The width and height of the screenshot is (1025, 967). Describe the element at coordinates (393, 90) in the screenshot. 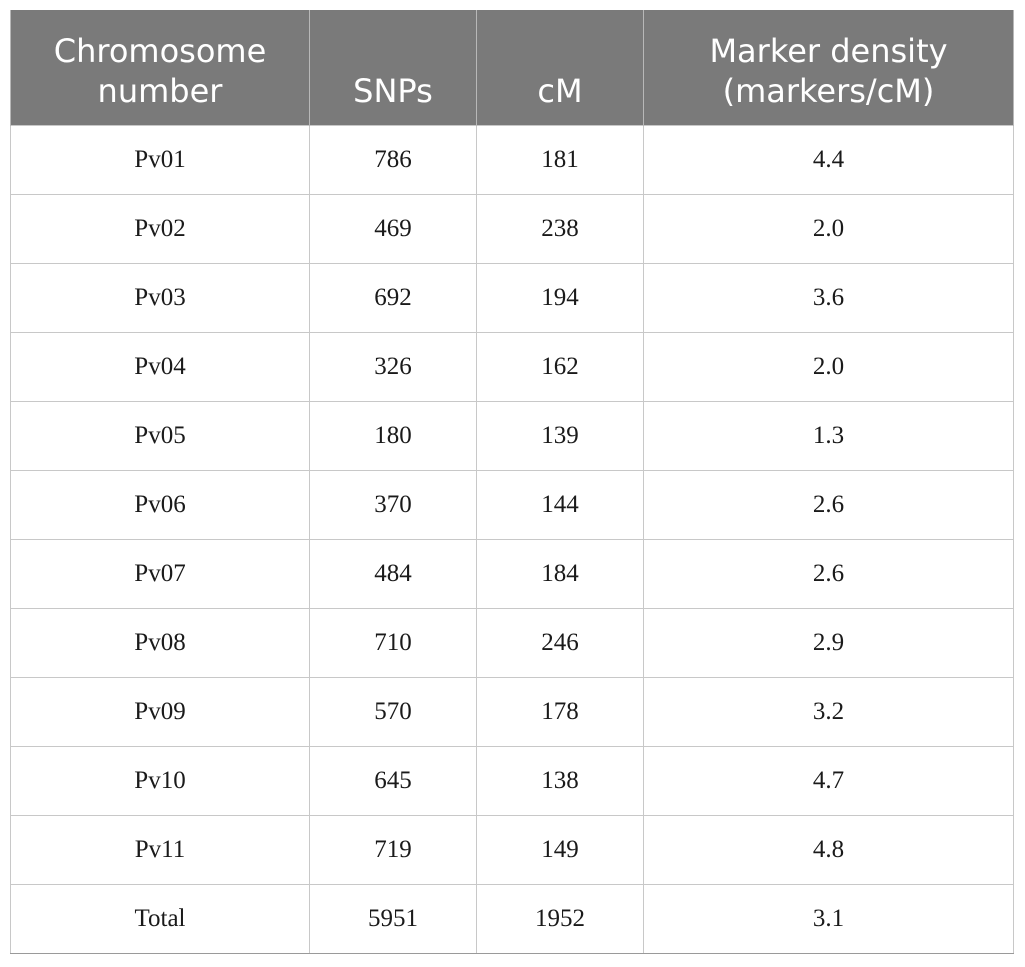

I see `header-snps-label: SNPs` at that location.